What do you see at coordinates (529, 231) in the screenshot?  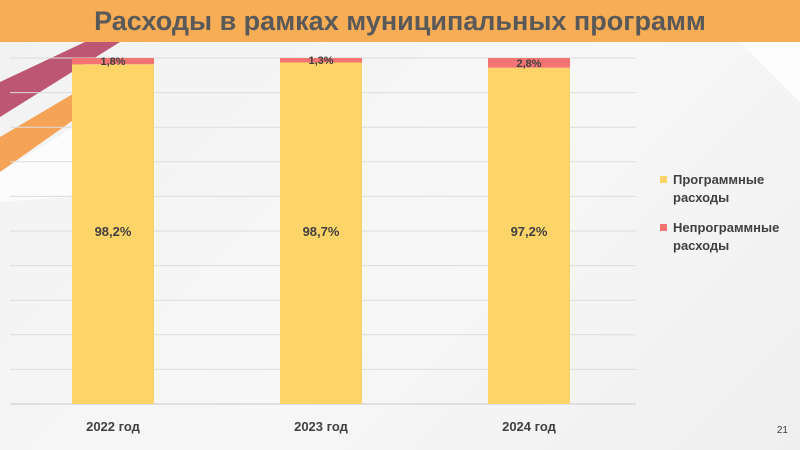 I see `data-label-program: 97,2%` at bounding box center [529, 231].